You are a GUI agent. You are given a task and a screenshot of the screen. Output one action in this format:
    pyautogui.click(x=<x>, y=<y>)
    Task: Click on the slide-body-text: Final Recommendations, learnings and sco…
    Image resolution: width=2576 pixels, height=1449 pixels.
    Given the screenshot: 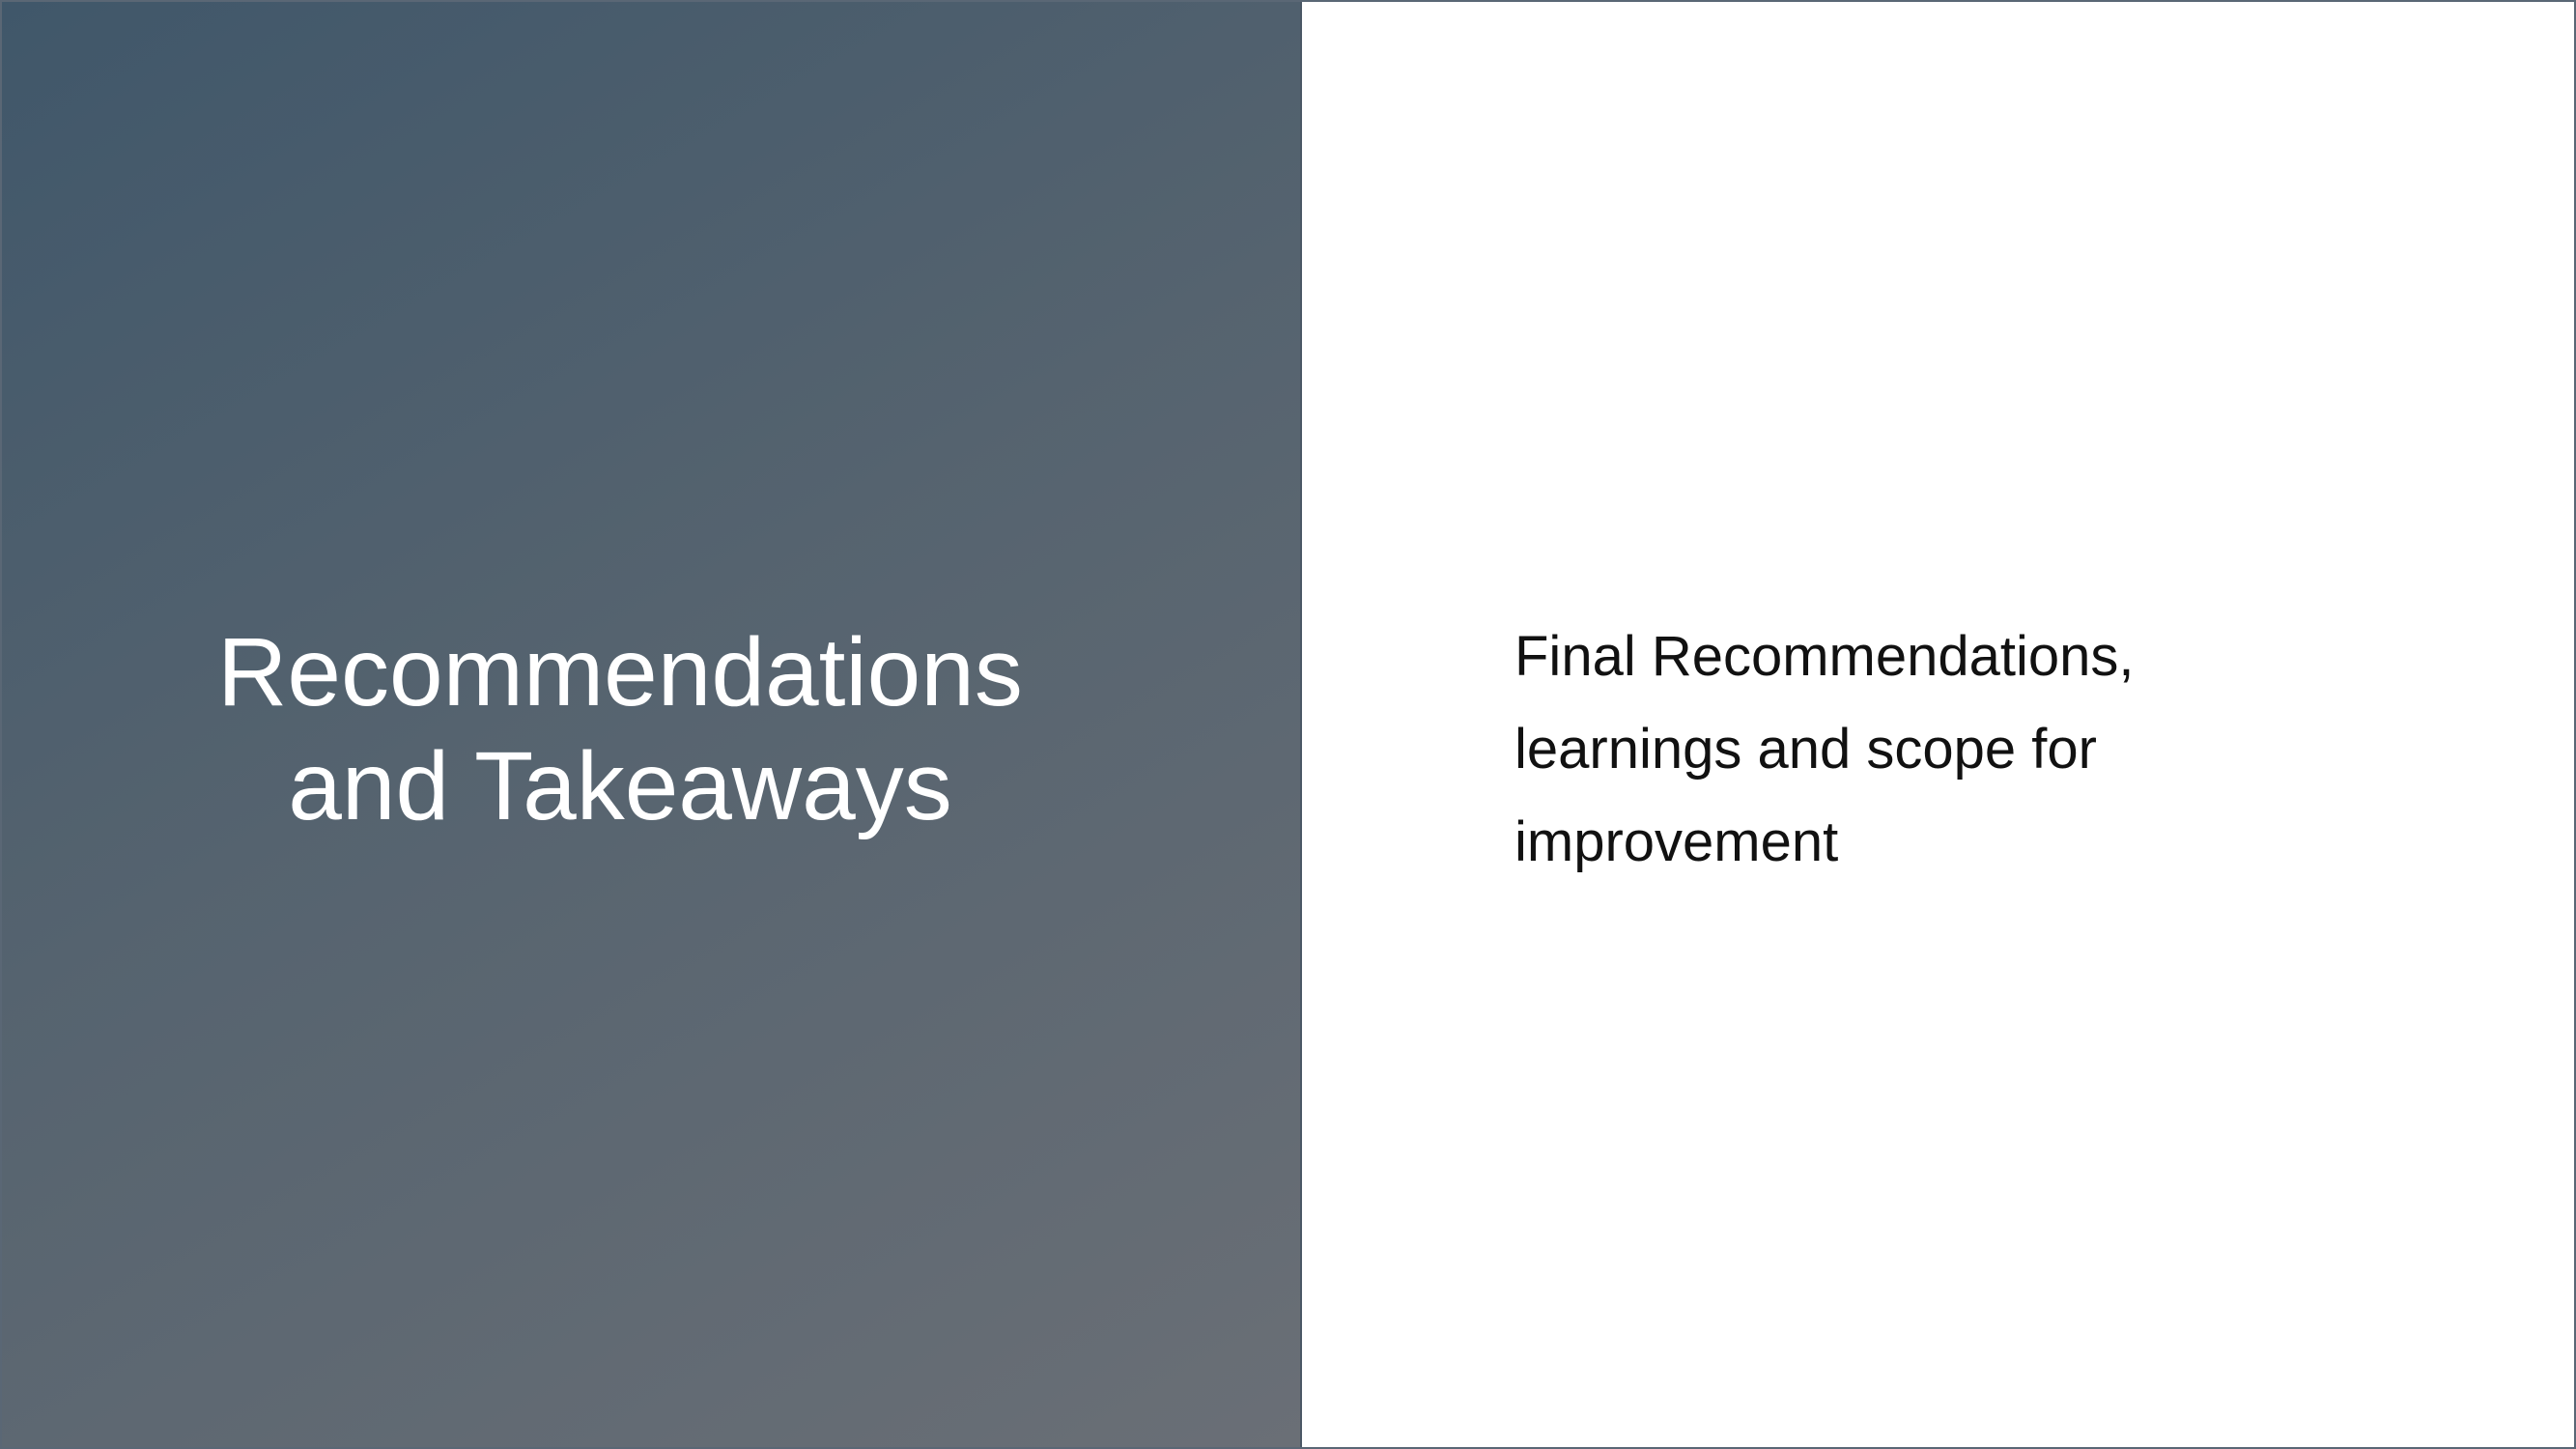 What is the action you would take?
    pyautogui.click(x=1824, y=749)
    